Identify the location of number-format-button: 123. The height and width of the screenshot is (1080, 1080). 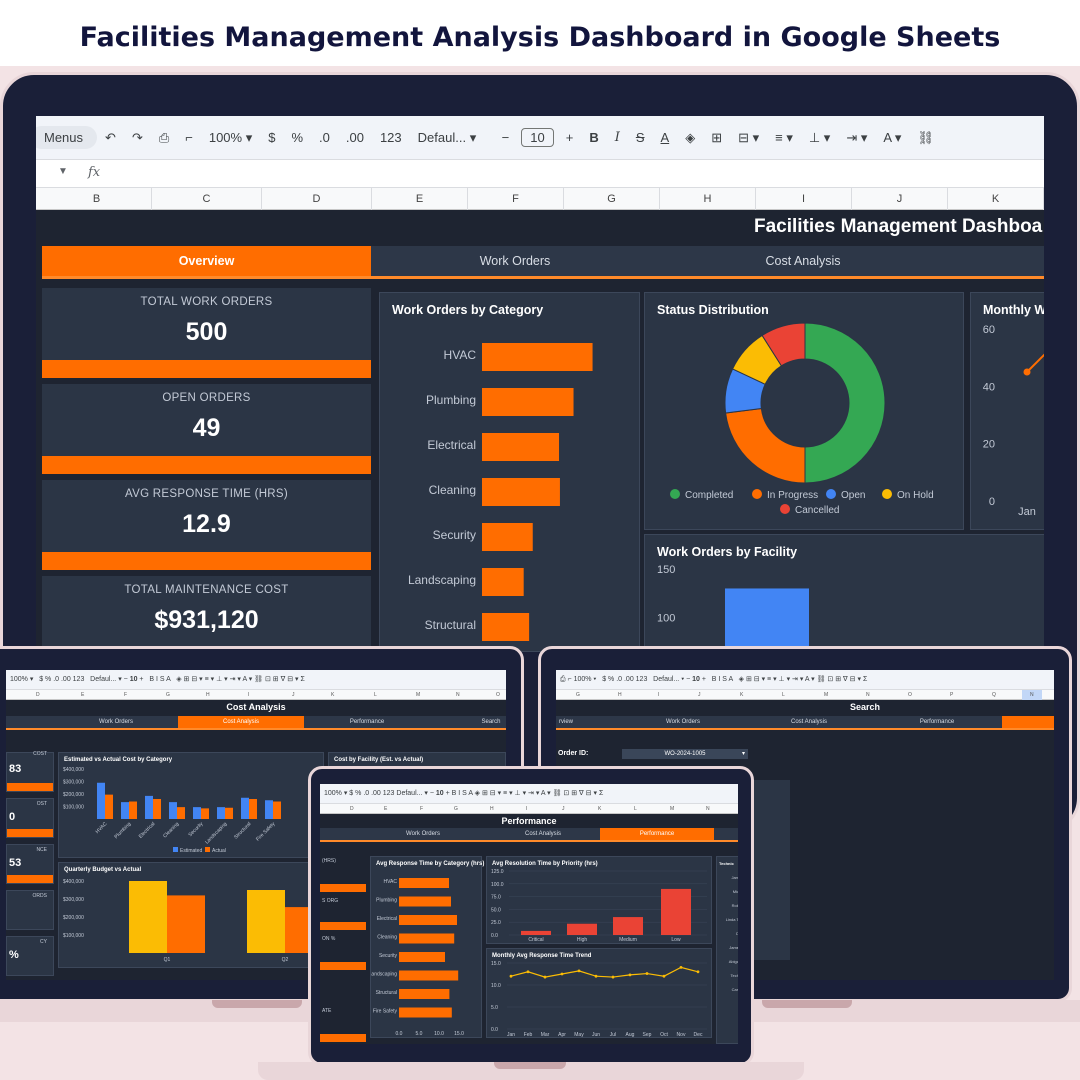
(390, 137).